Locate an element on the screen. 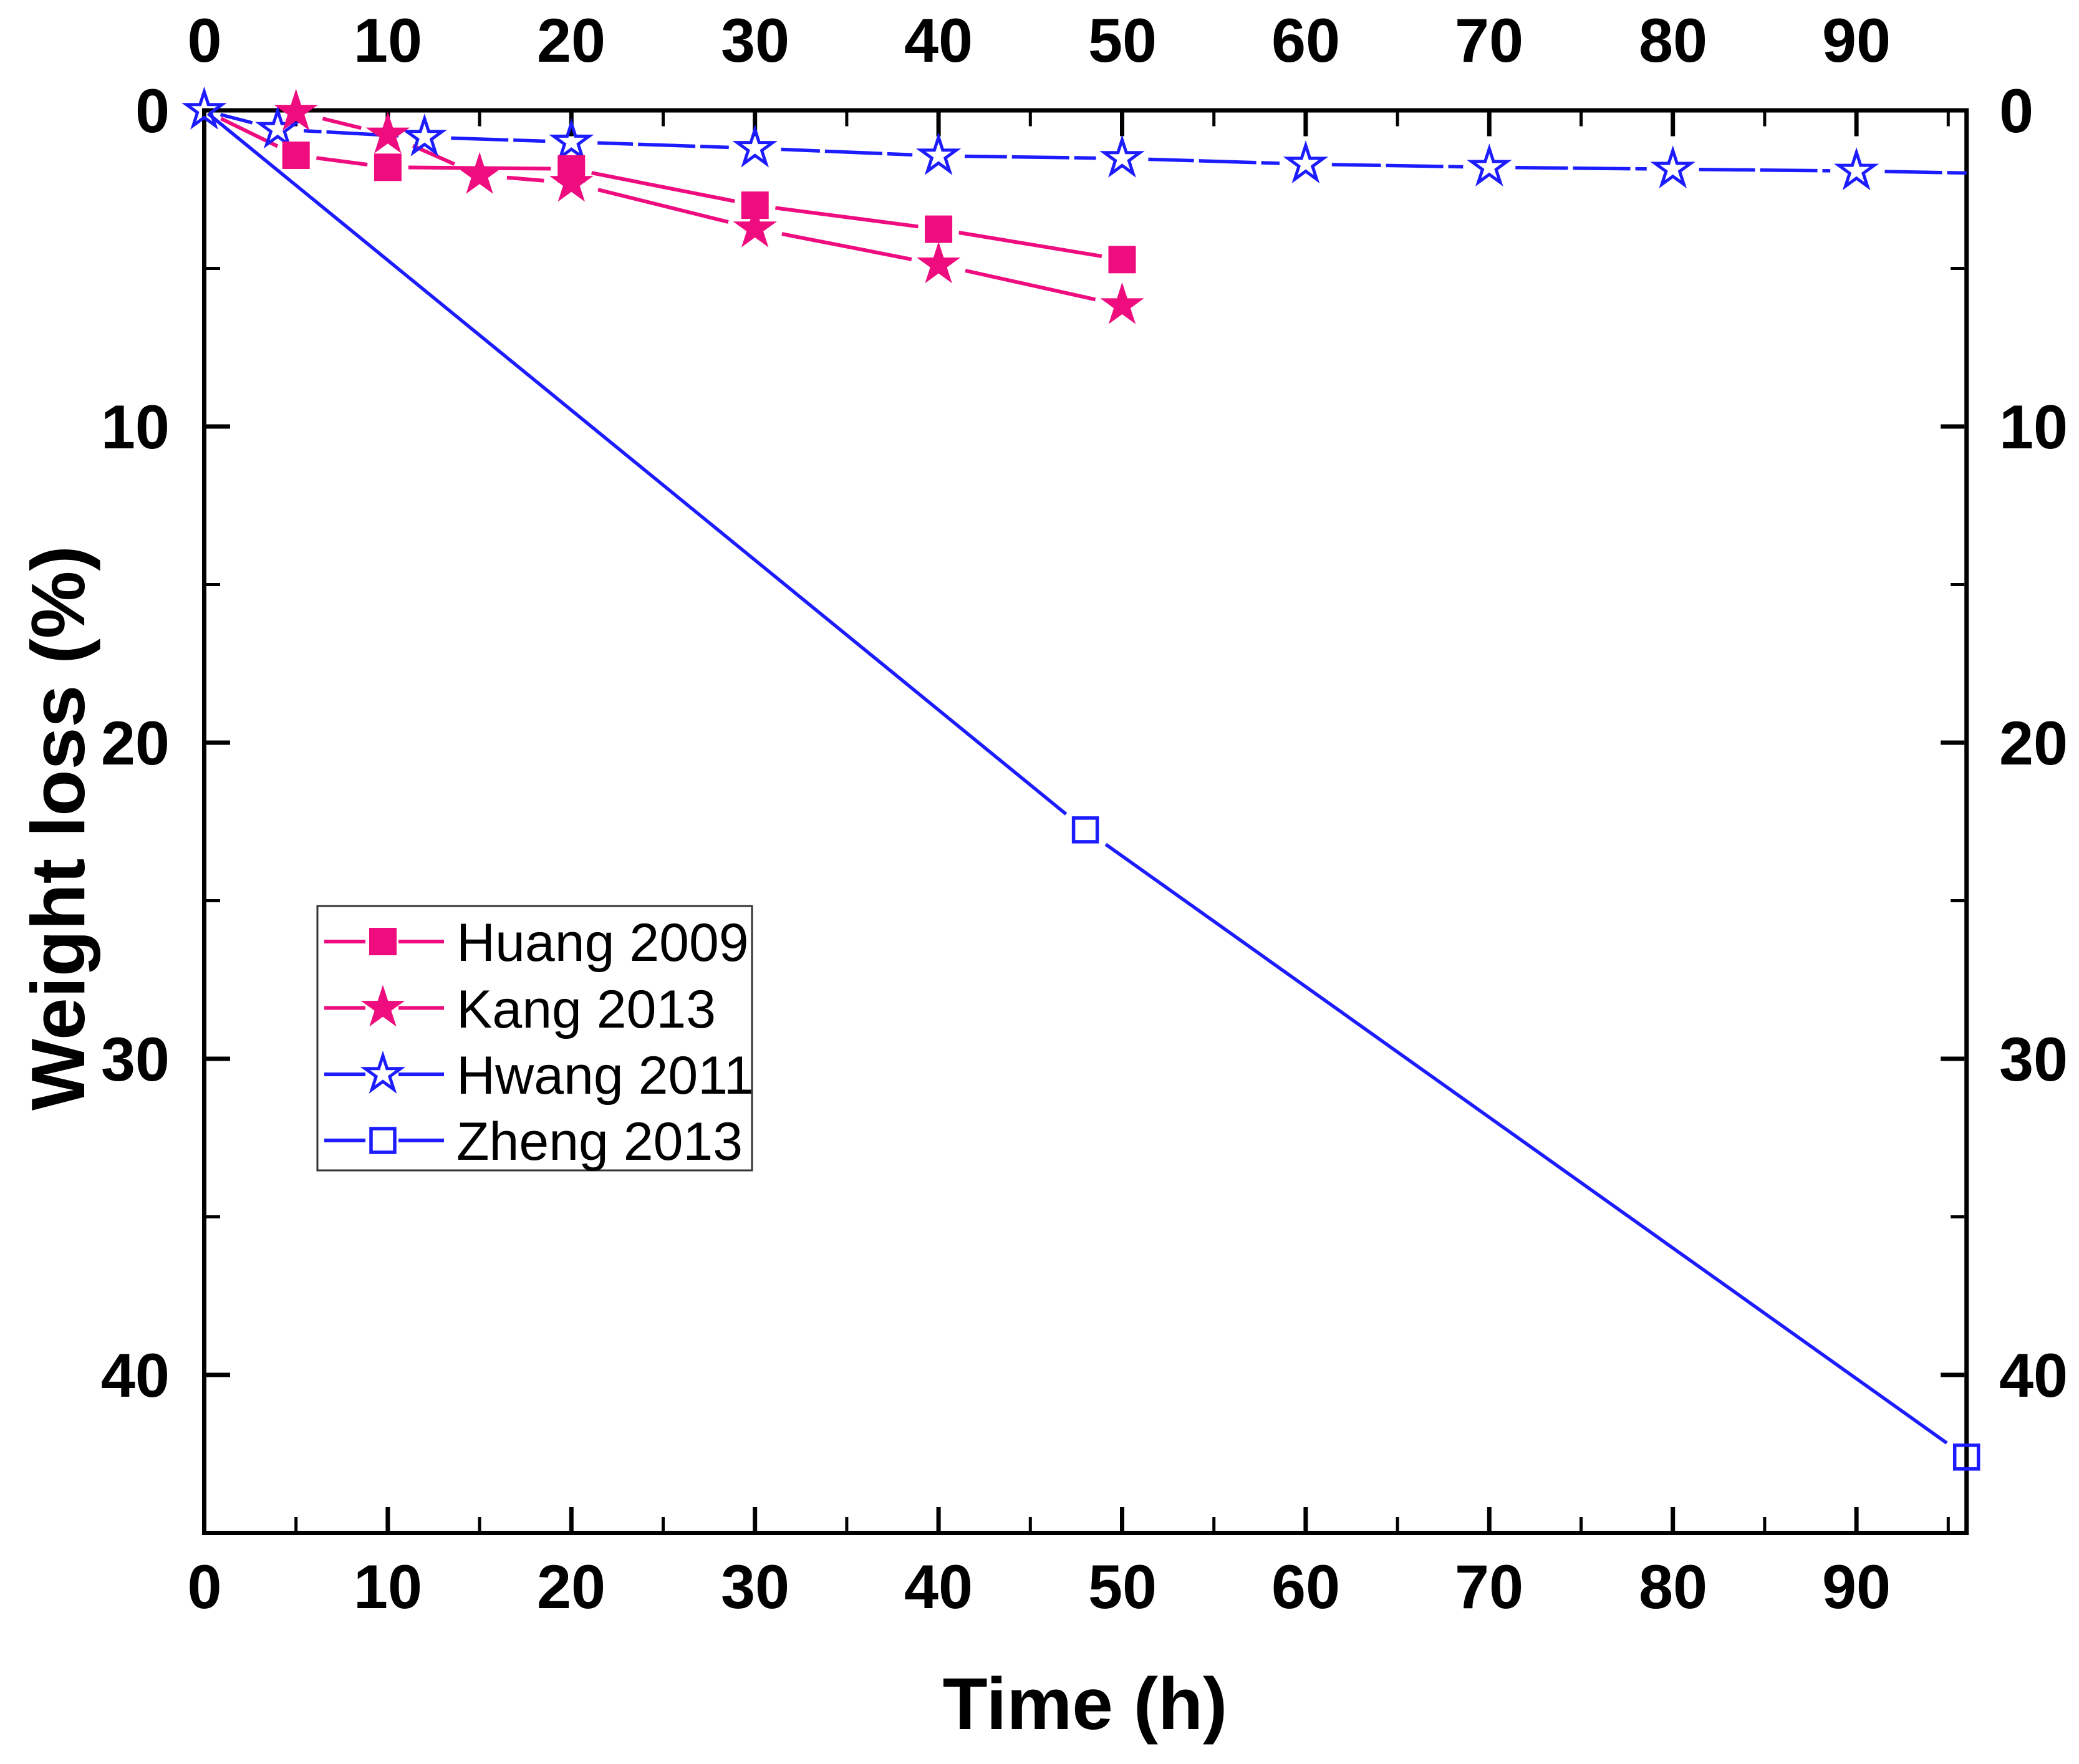 The image size is (2079, 1764). svg-text: Time (h) is located at coordinates (1085, 1704).